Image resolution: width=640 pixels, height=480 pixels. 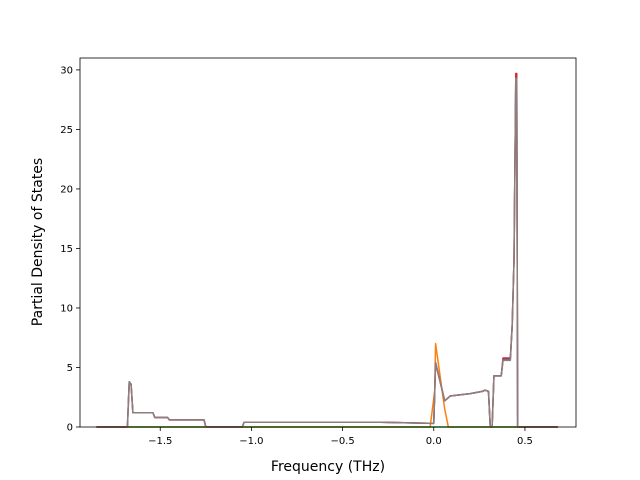 I want to click on x-tick-label: 0.5, so click(x=525, y=441).